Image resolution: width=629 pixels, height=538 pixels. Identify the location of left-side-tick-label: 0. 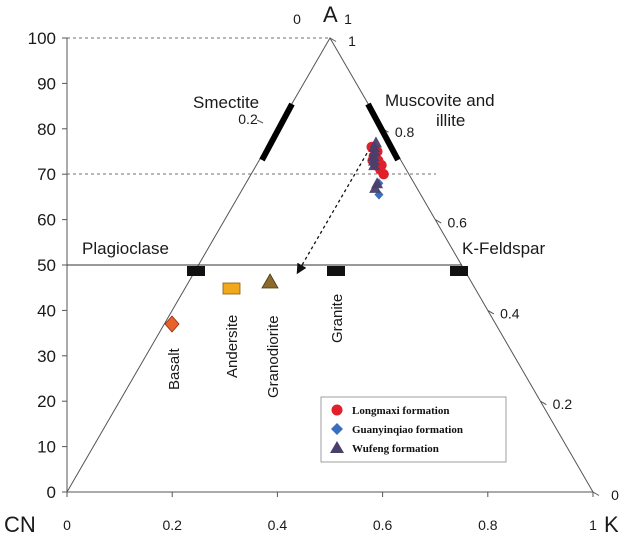
(297, 19).